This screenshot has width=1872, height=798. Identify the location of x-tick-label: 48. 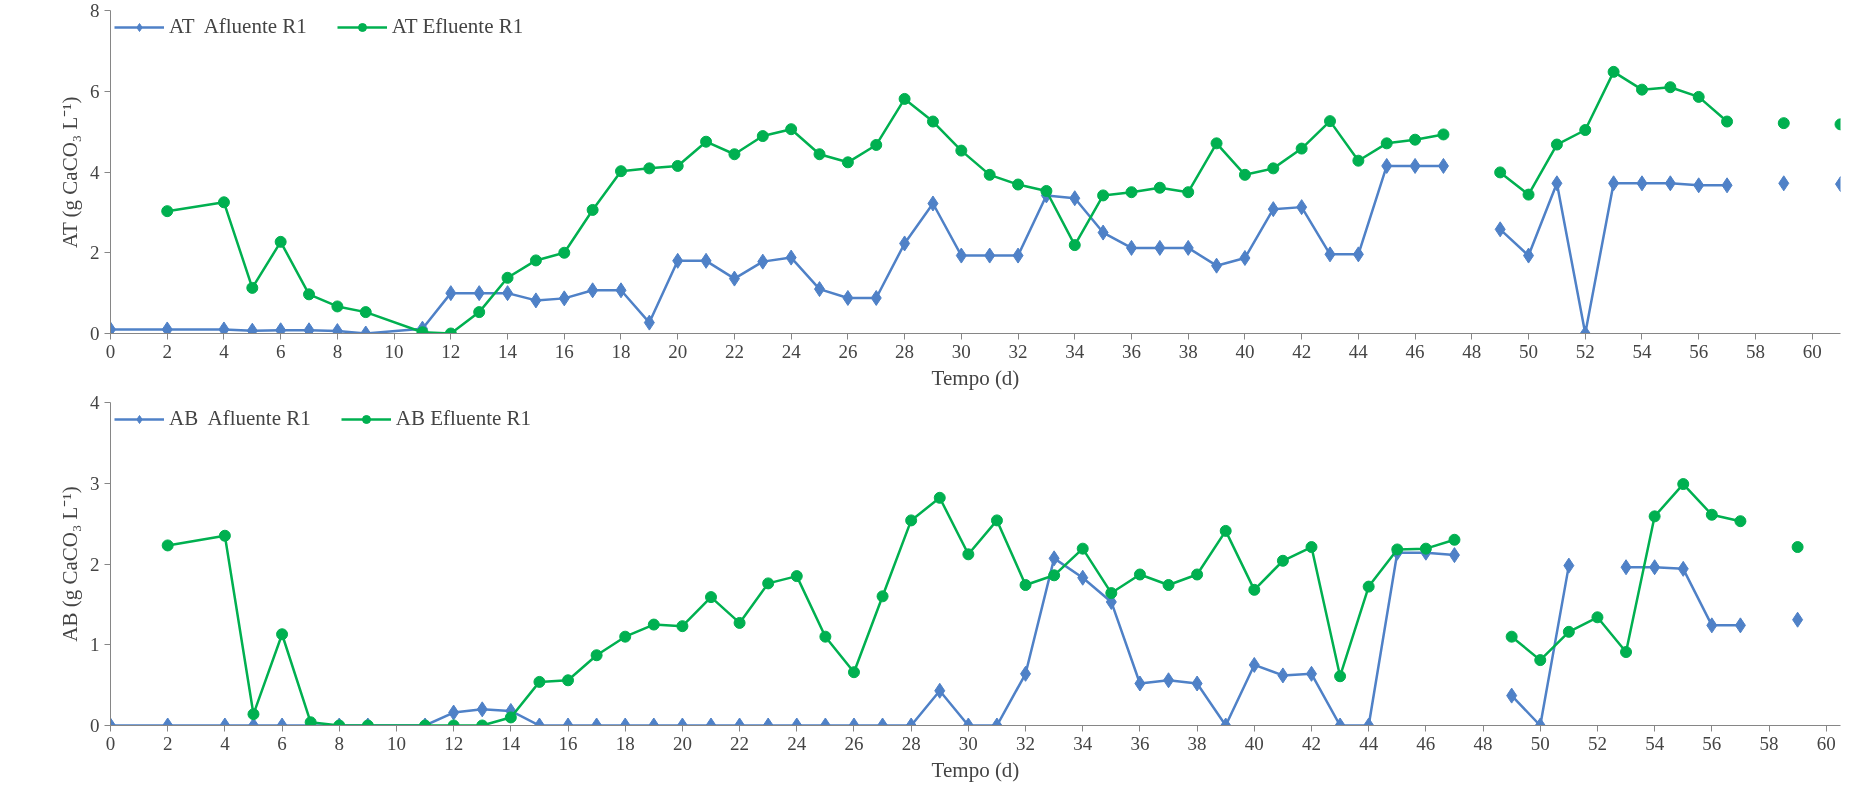
(1483, 743).